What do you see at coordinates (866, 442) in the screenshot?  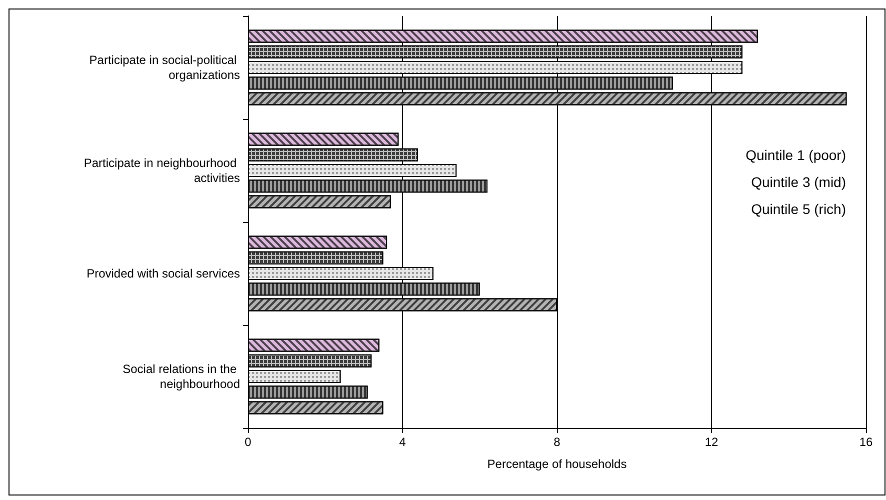 I see `x-tick-label: 16` at bounding box center [866, 442].